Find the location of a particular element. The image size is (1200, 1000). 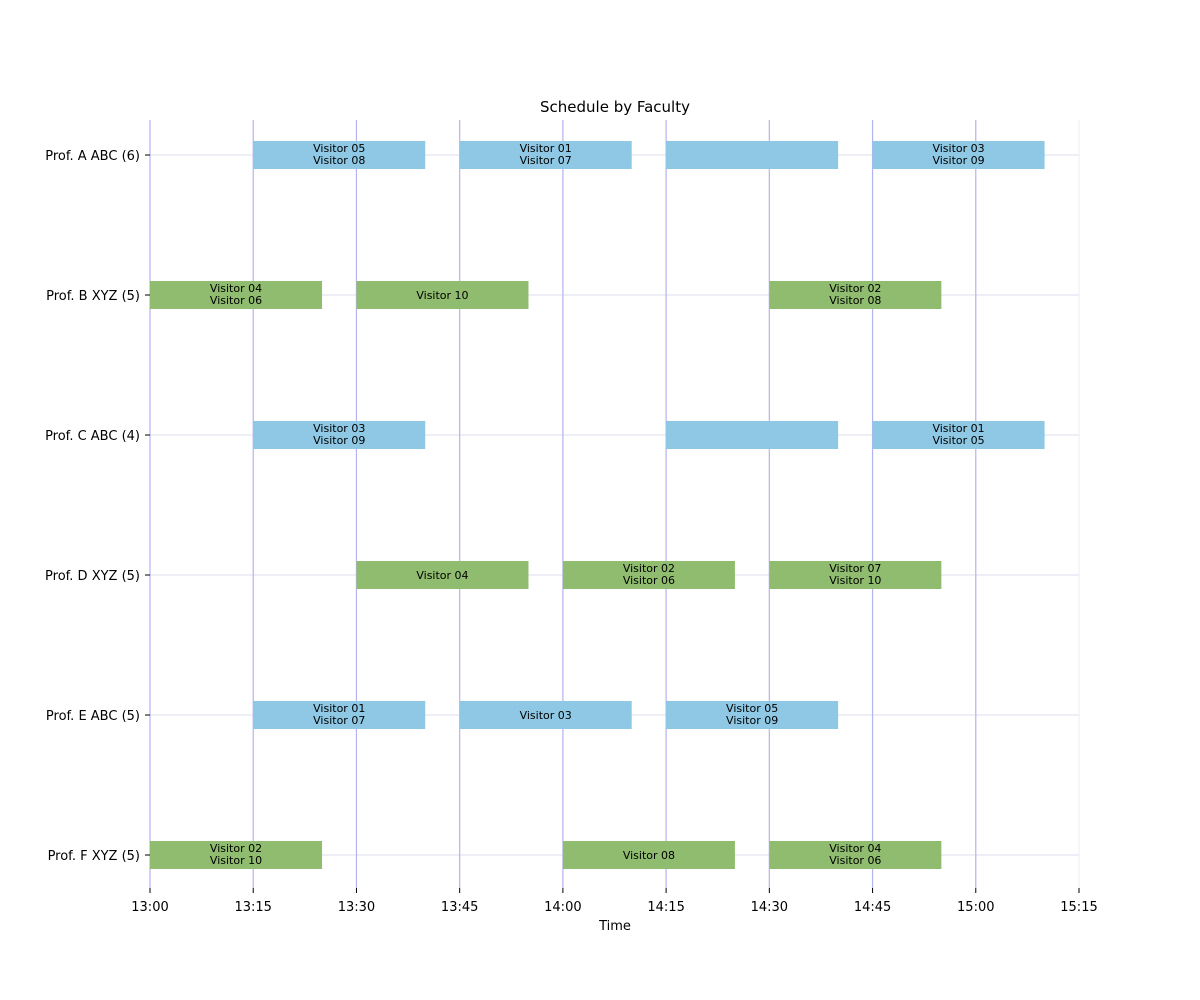

x-tick-label-1415: 14:15 is located at coordinates (665, 907).